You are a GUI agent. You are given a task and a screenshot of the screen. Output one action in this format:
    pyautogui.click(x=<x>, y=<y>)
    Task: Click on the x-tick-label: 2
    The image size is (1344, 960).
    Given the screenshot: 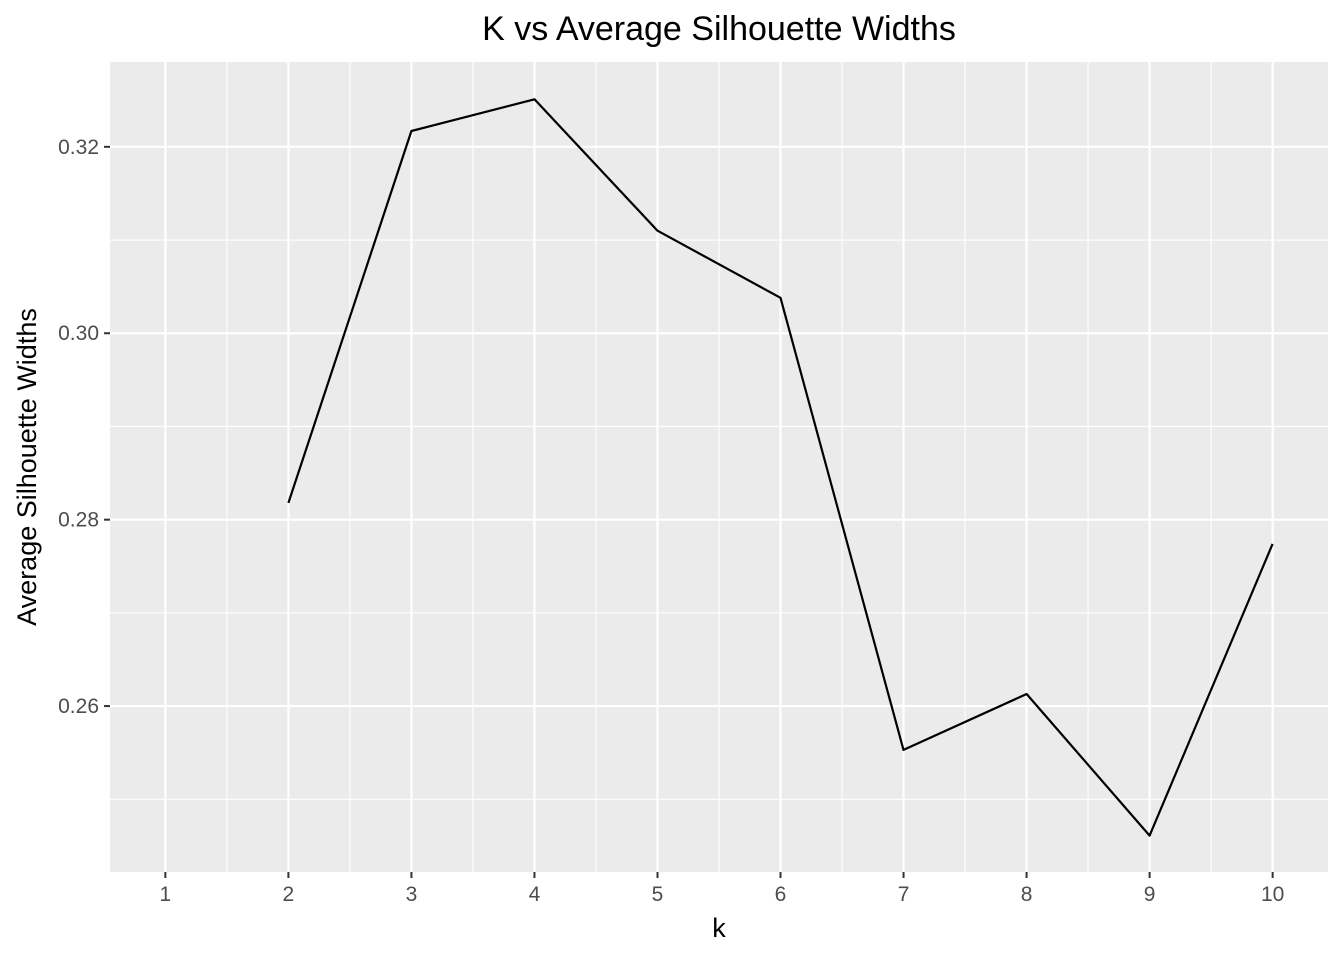 What is the action you would take?
    pyautogui.click(x=289, y=894)
    